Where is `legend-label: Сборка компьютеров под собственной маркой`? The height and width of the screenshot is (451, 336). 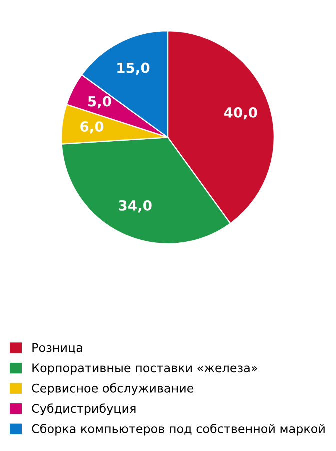 legend-label: Сборка компьютеров под собственной маркой is located at coordinates (178, 430).